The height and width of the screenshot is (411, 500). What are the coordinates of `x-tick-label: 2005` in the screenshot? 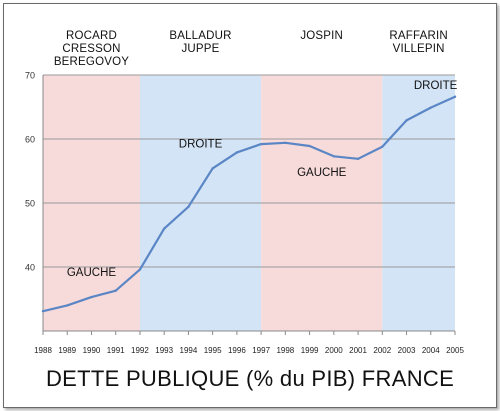 It's located at (455, 350).